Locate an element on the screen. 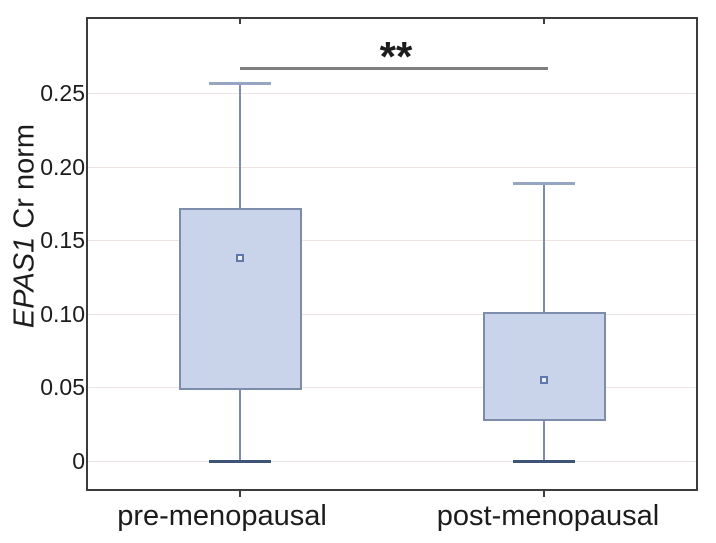 The width and height of the screenshot is (716, 543). x-category-label-post-menopausal: post-menopausal is located at coordinates (548, 516).